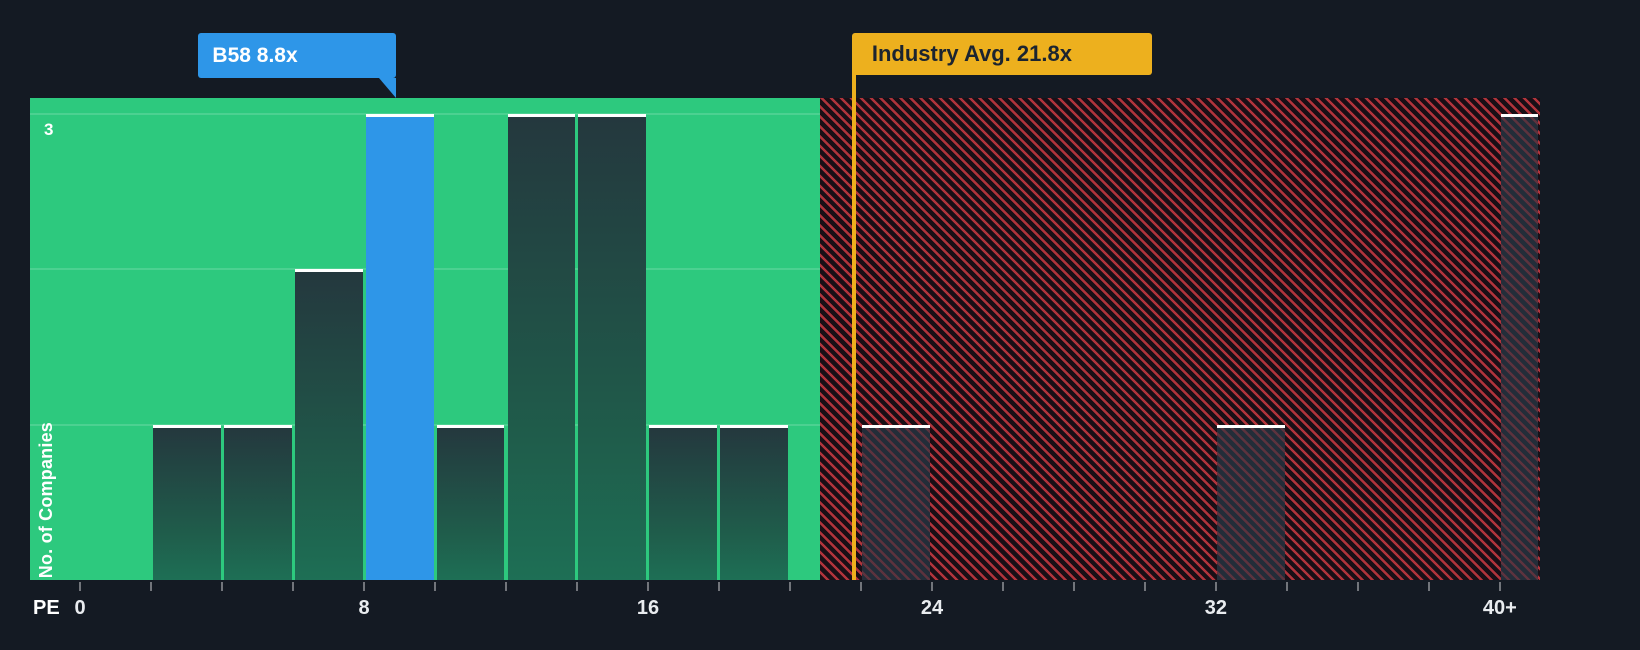 The height and width of the screenshot is (650, 1640). What do you see at coordinates (1499, 608) in the screenshot?
I see `x-tick-label: 40+` at bounding box center [1499, 608].